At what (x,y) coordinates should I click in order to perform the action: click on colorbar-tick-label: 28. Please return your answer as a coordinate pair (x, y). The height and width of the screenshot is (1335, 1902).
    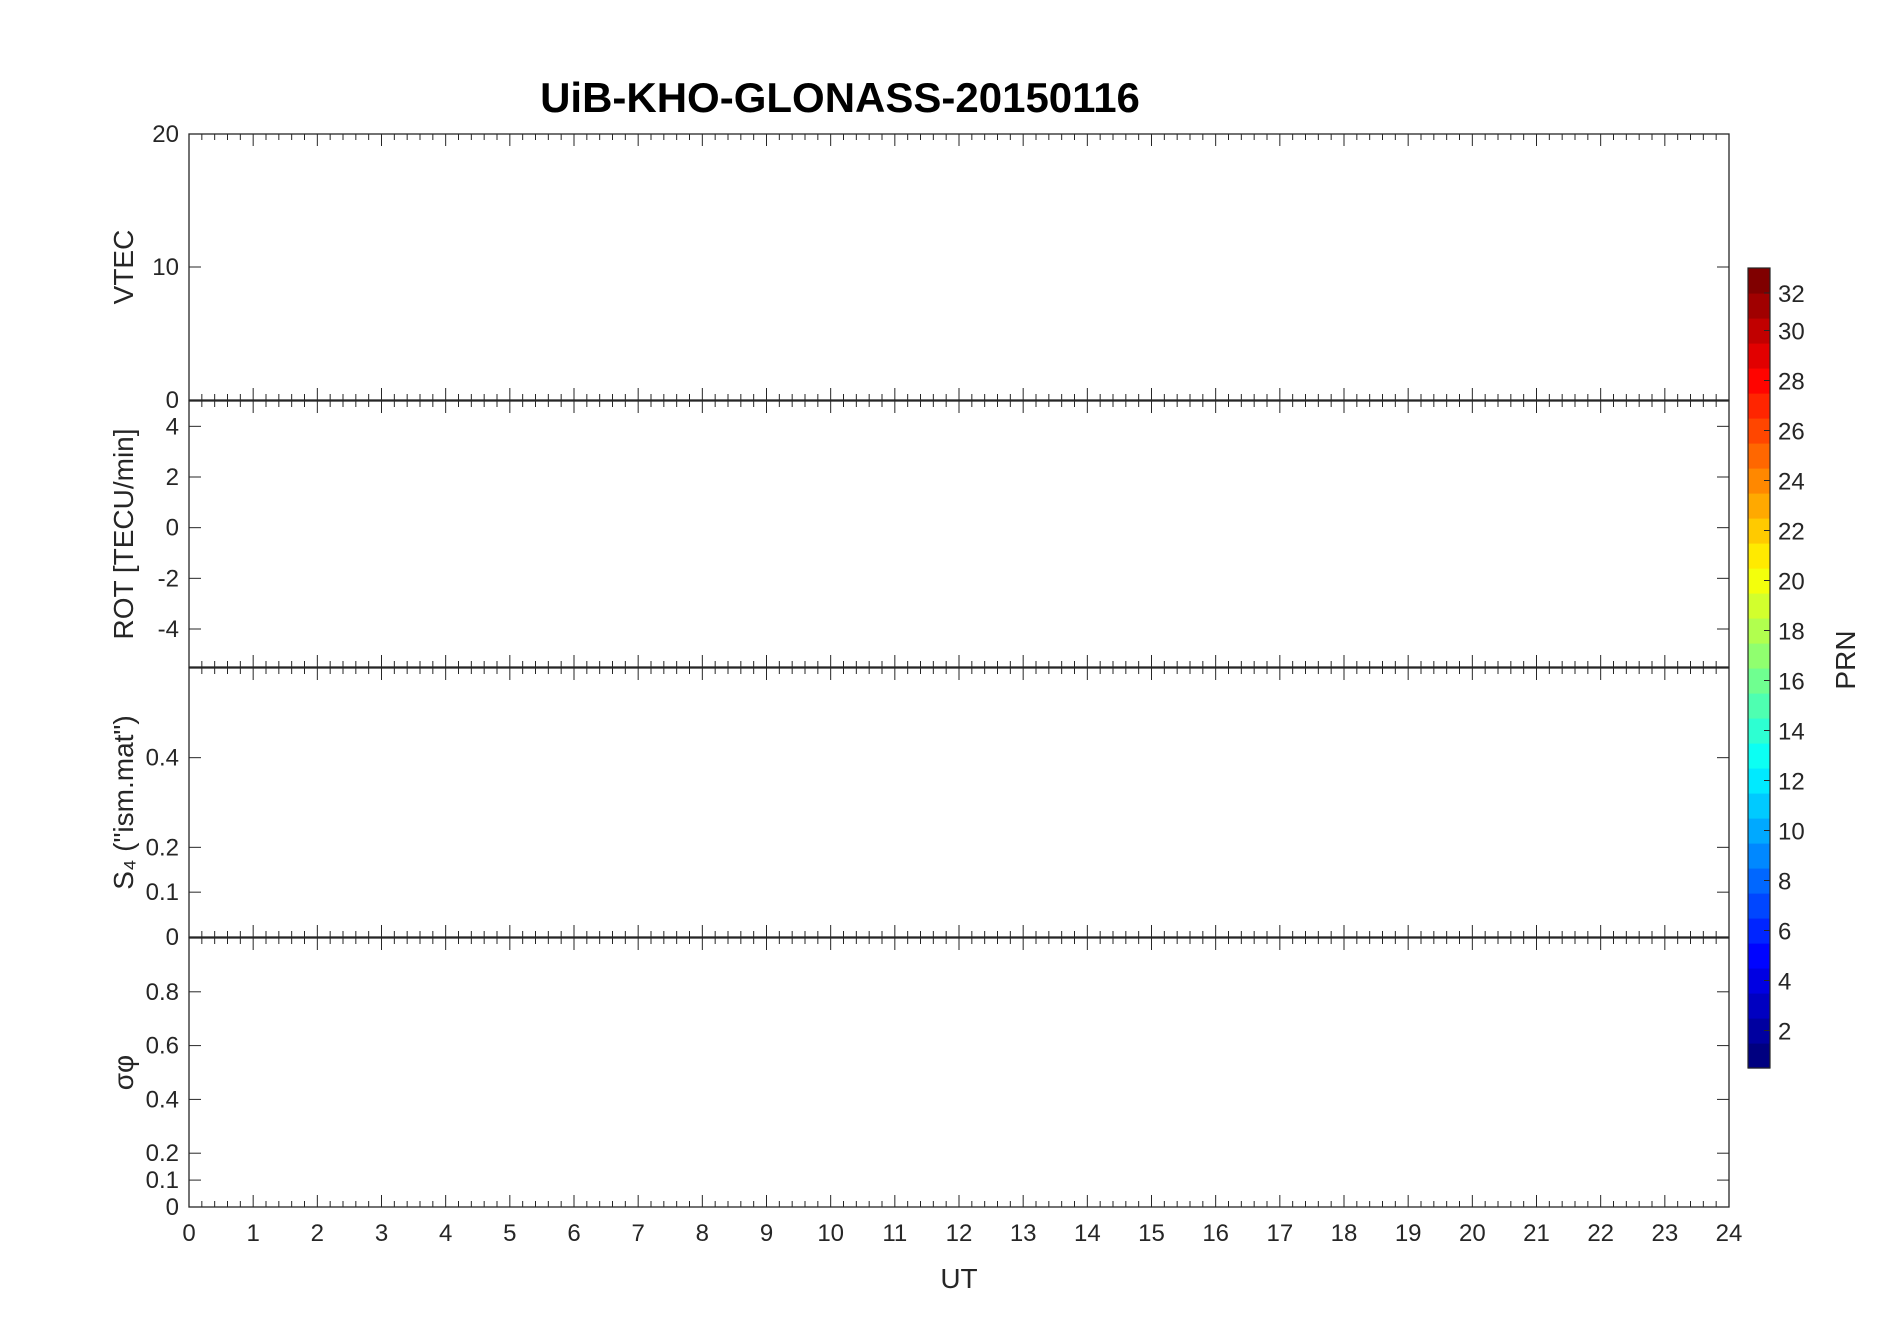
    Looking at the image, I should click on (1791, 382).